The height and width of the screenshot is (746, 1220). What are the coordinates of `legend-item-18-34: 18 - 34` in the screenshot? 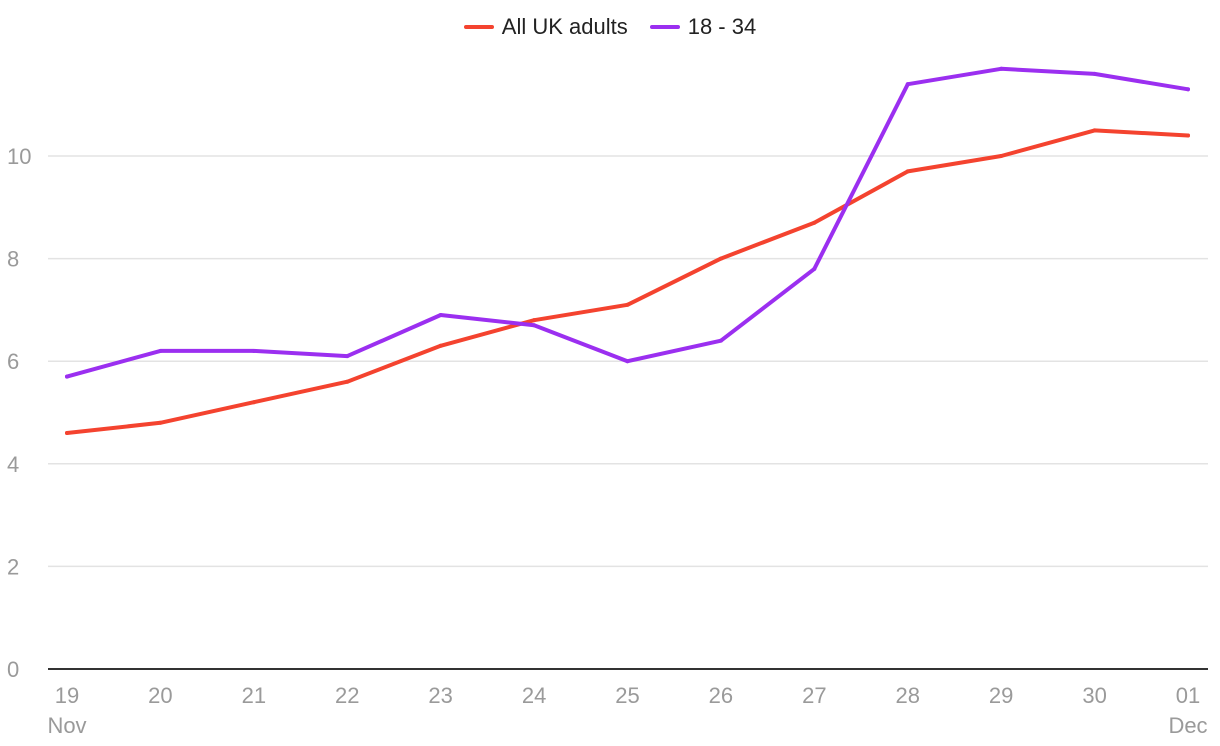 It's located at (703, 27).